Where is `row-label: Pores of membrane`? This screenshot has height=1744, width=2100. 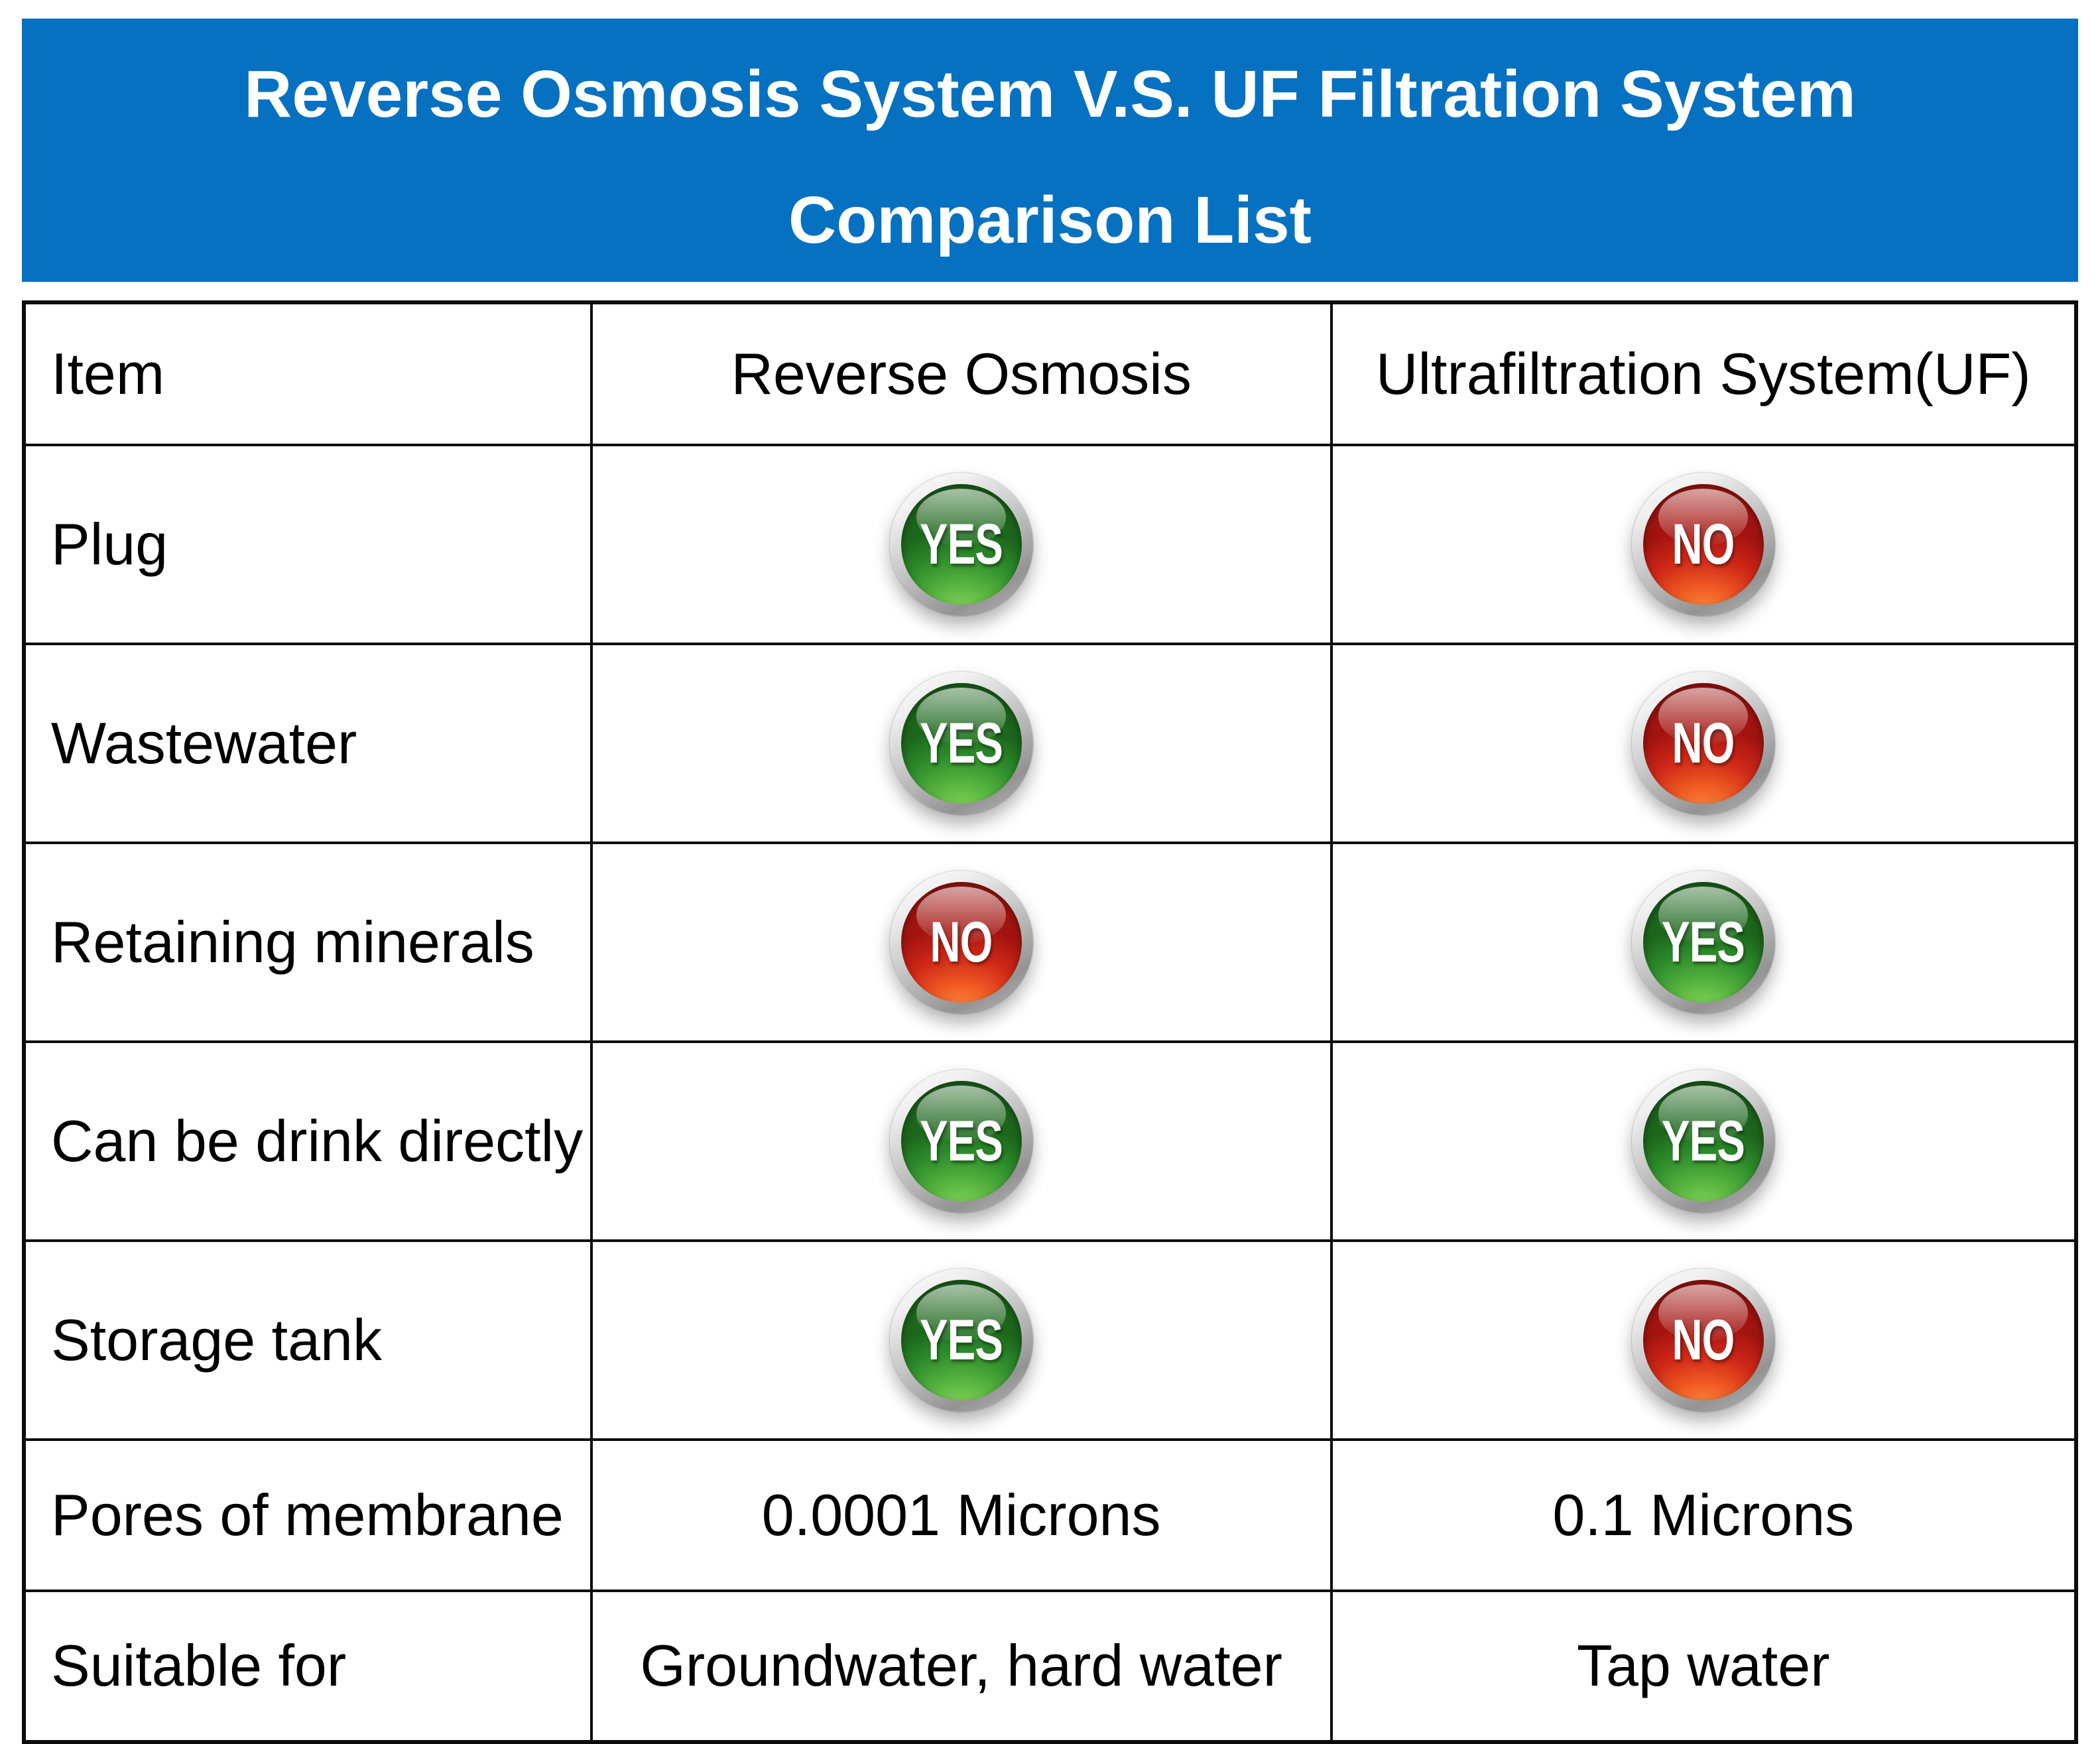 row-label: Pores of membrane is located at coordinates (308, 1515).